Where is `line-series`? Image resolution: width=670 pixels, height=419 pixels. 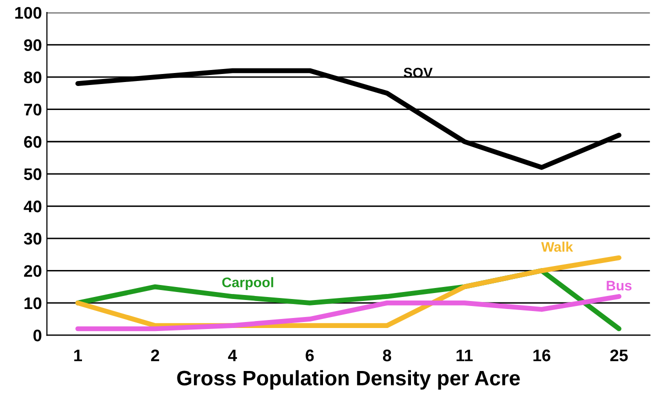 line-series is located at coordinates (348, 313).